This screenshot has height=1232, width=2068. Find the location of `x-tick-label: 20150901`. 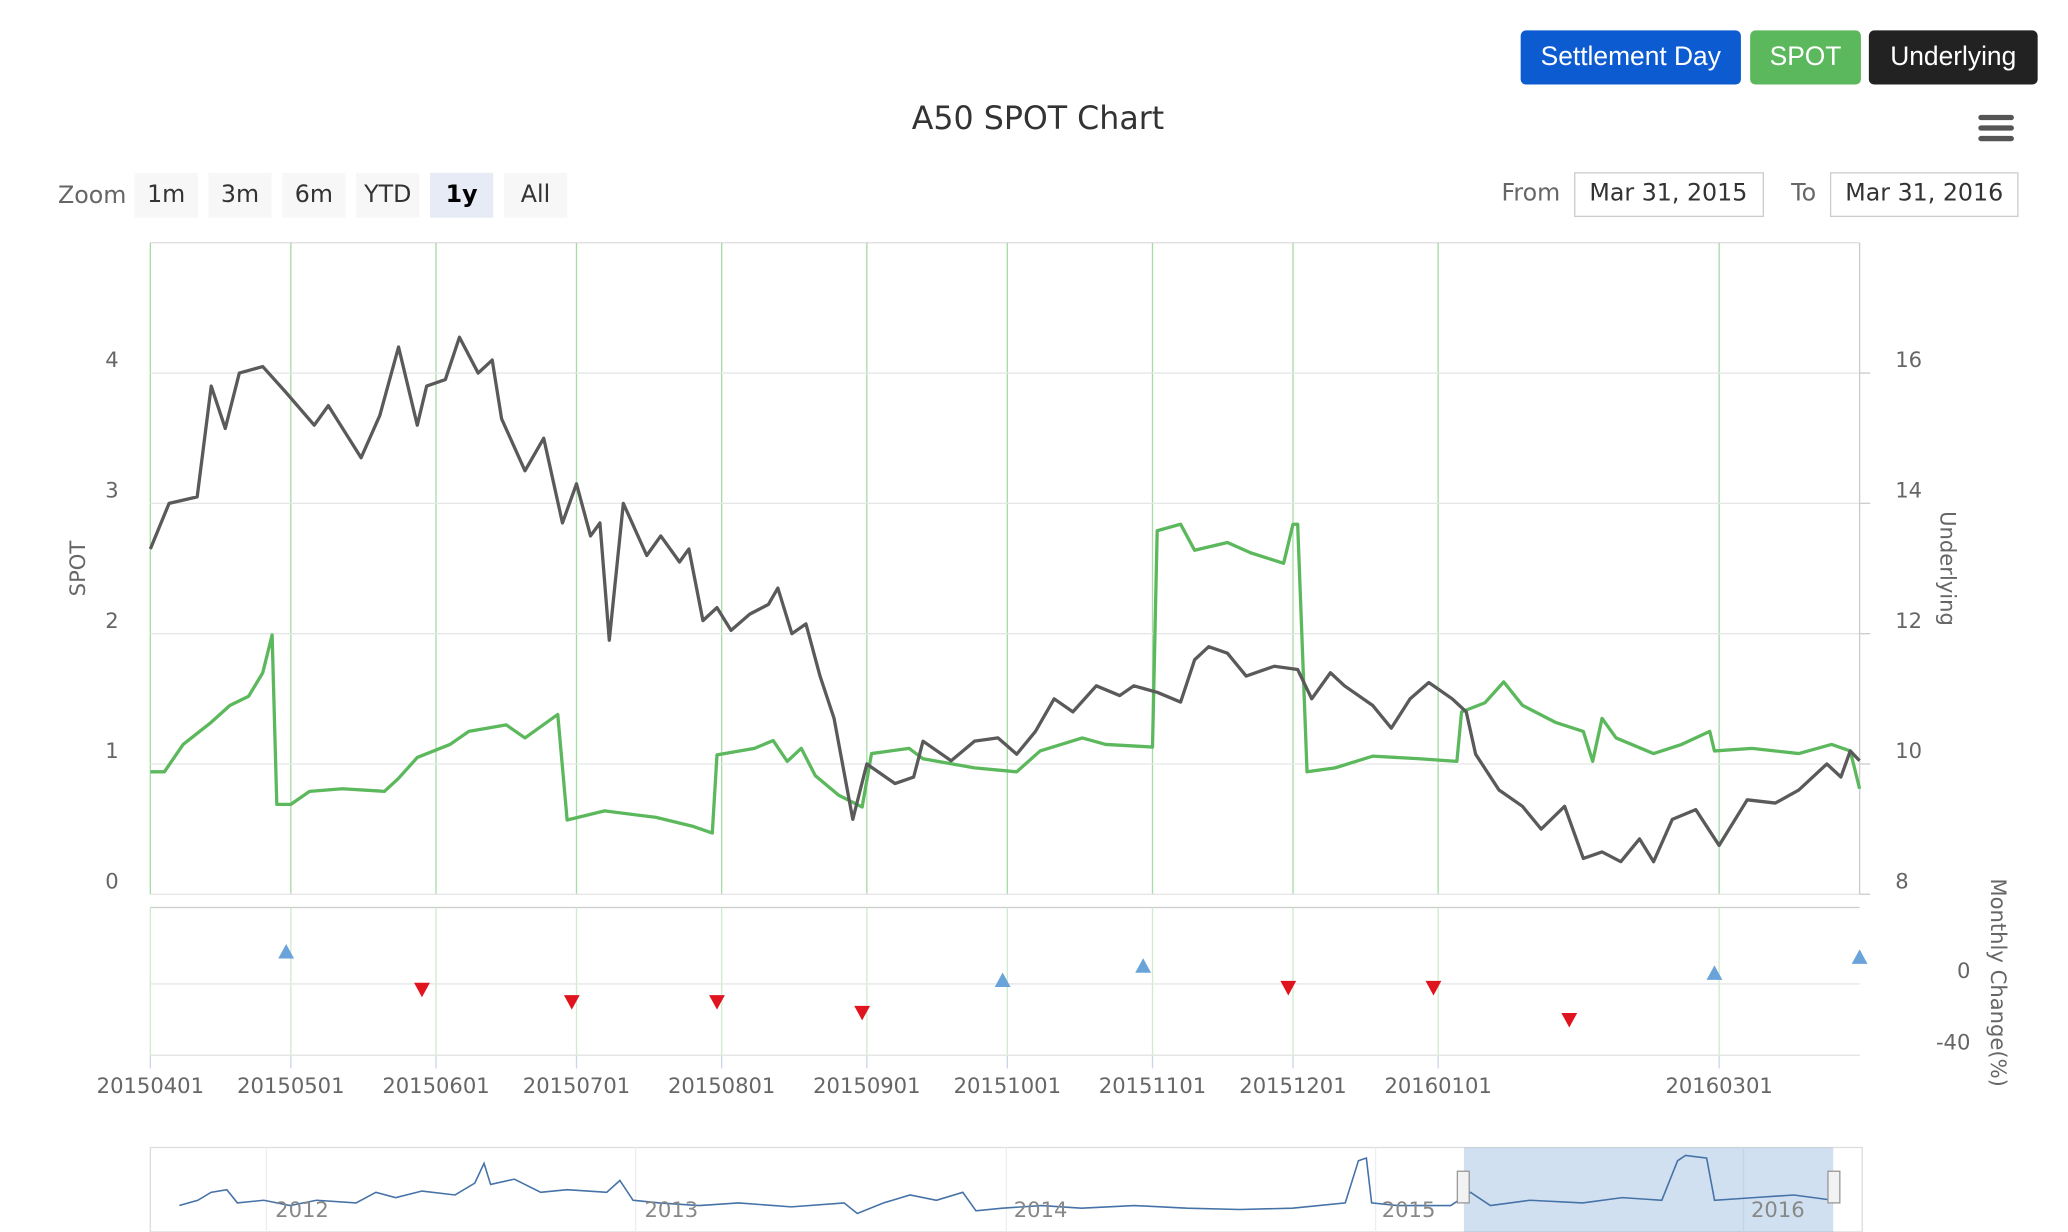

x-tick-label: 20150901 is located at coordinates (866, 1085).